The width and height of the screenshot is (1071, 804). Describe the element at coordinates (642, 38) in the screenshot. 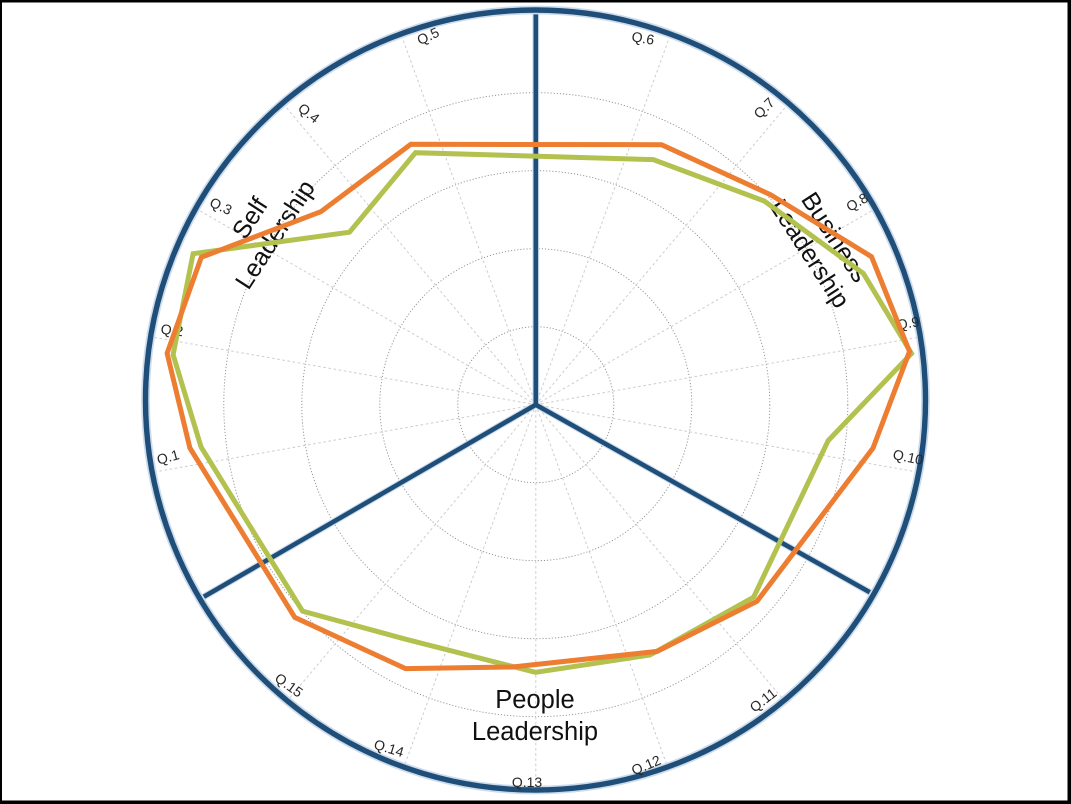

I see `svg-text: Q.6` at that location.